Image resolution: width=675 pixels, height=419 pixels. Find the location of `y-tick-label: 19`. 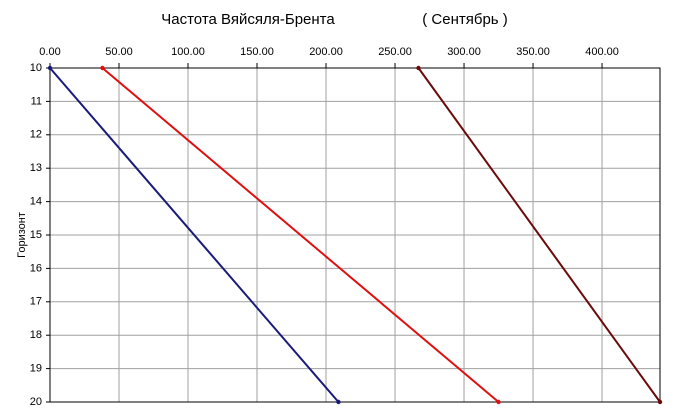

y-tick-label: 19 is located at coordinates (36, 369).